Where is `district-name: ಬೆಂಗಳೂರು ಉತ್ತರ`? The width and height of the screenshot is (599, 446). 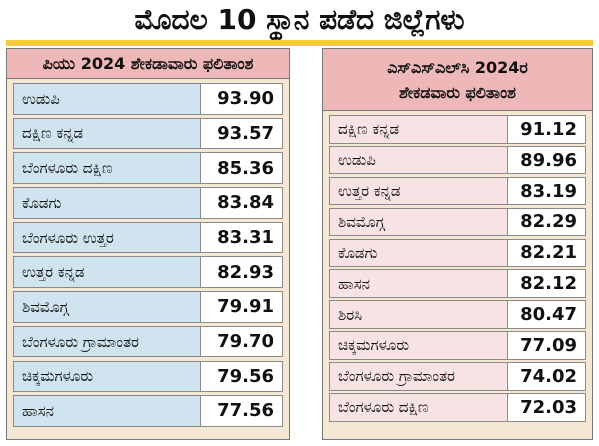 district-name: ಬೆಂಗಳೂರು ಉತ್ತರ is located at coordinates (107, 237).